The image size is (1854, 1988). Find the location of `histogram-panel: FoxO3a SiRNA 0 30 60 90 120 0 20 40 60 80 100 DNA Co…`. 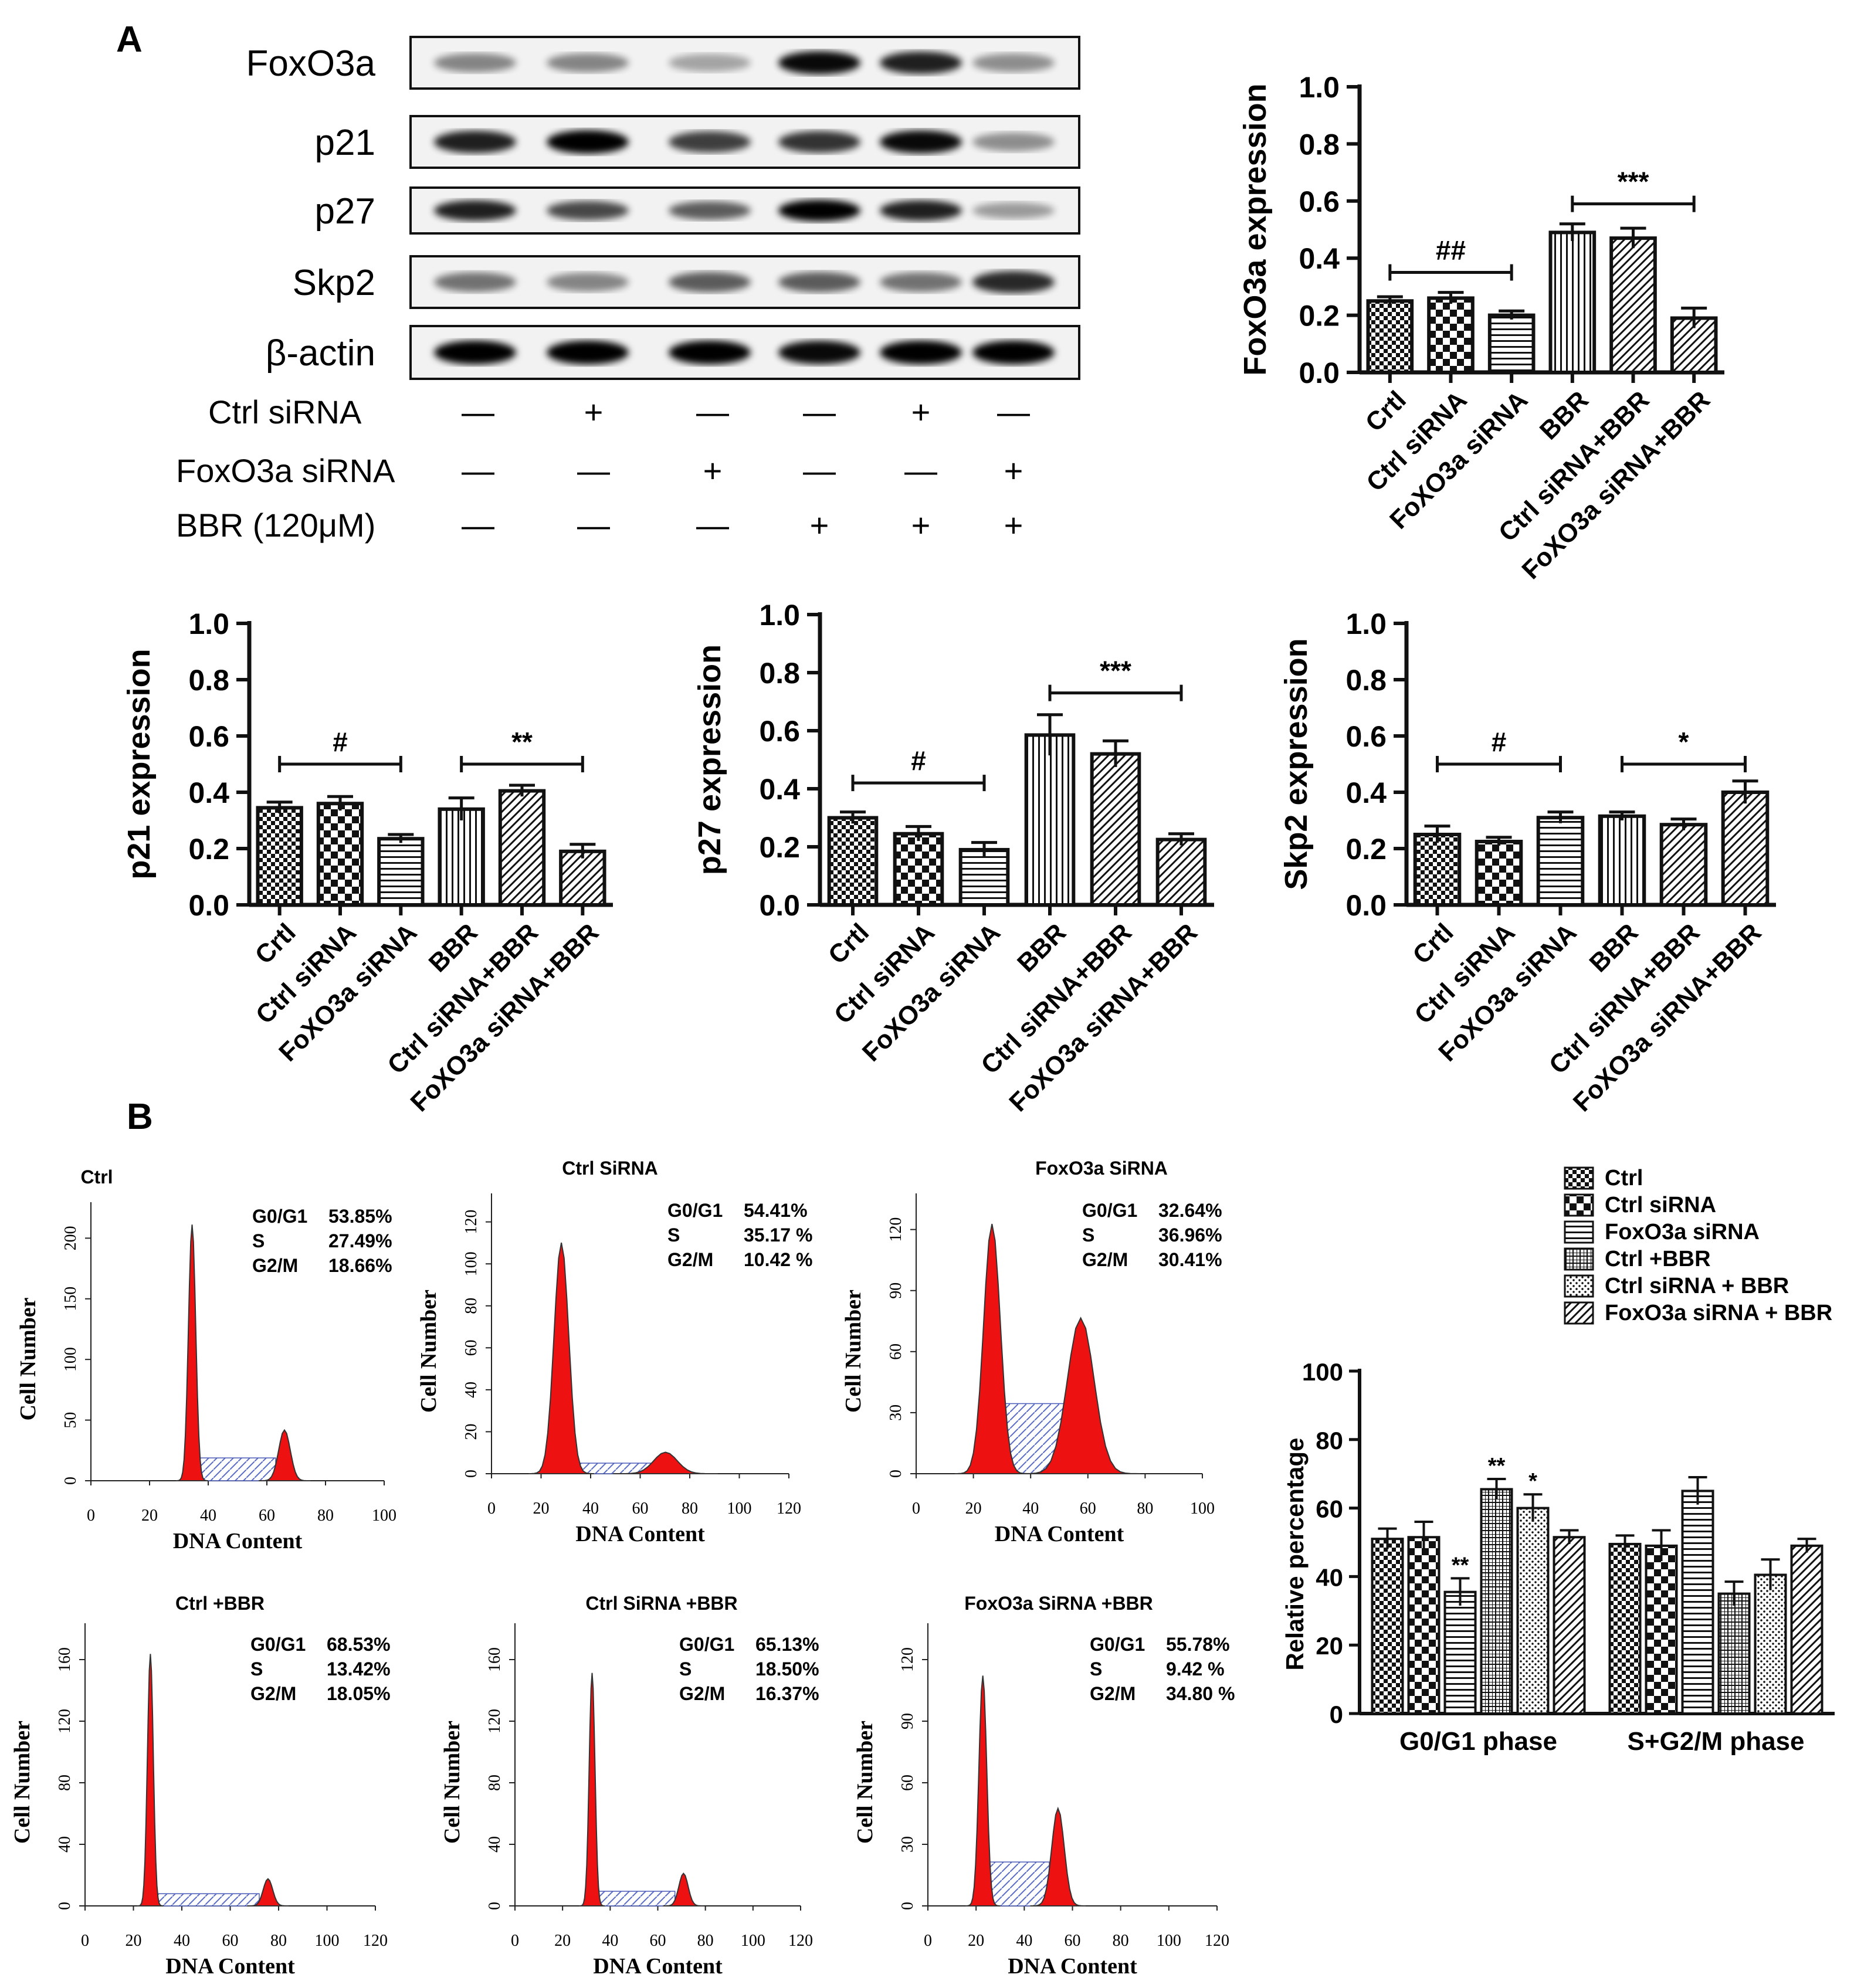

histogram-panel: FoxO3a SiRNA 0 30 60 90 120 0 20 40 60 80 100 DNA Co… is located at coordinates (1031, 1352).